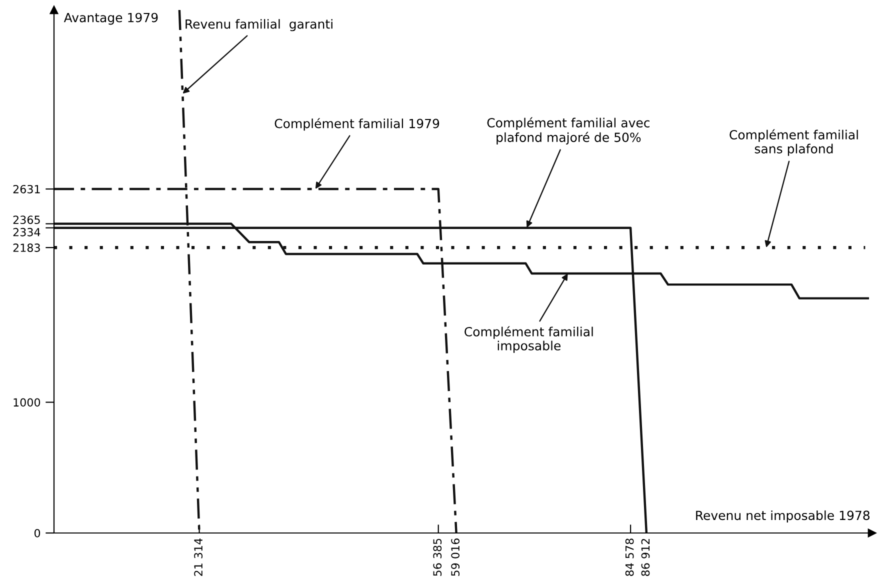 The image size is (878, 581). Describe the element at coordinates (794, 142) in the screenshot. I see `text: Complément familial sans plafond` at that location.